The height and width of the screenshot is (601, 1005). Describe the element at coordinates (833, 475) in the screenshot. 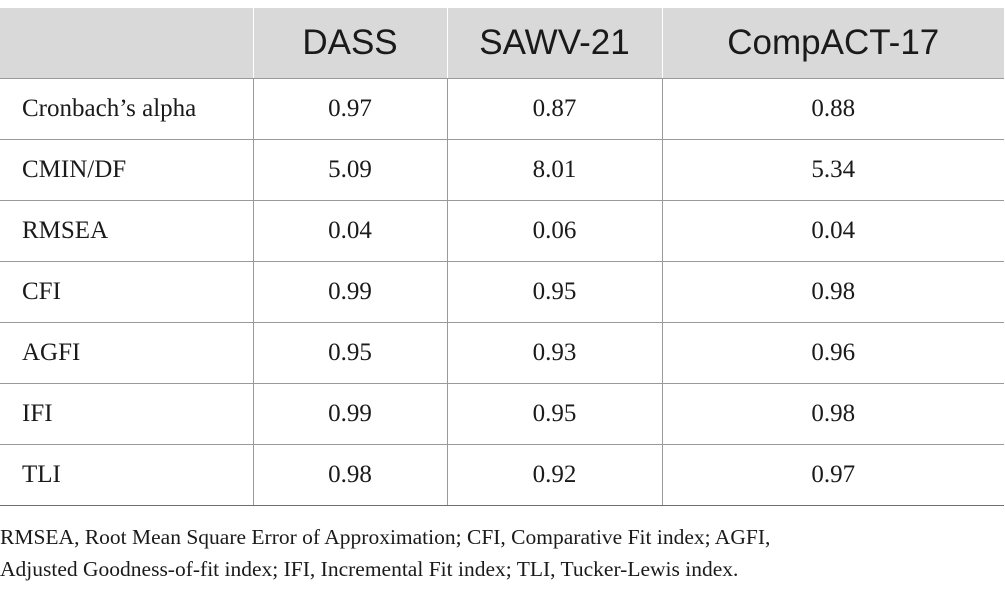

I see `cell-compact-17: 0.97` at that location.